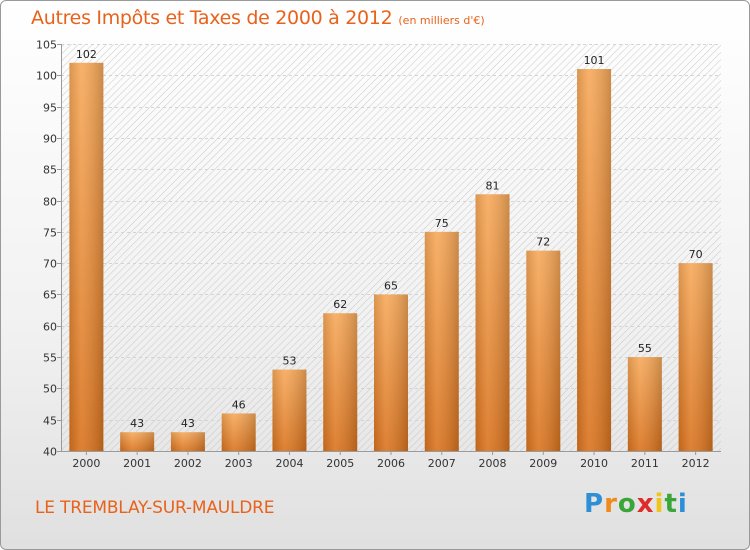 The width and height of the screenshot is (750, 550). Describe the element at coordinates (50, 389) in the screenshot. I see `y-tick-label: 50` at that location.